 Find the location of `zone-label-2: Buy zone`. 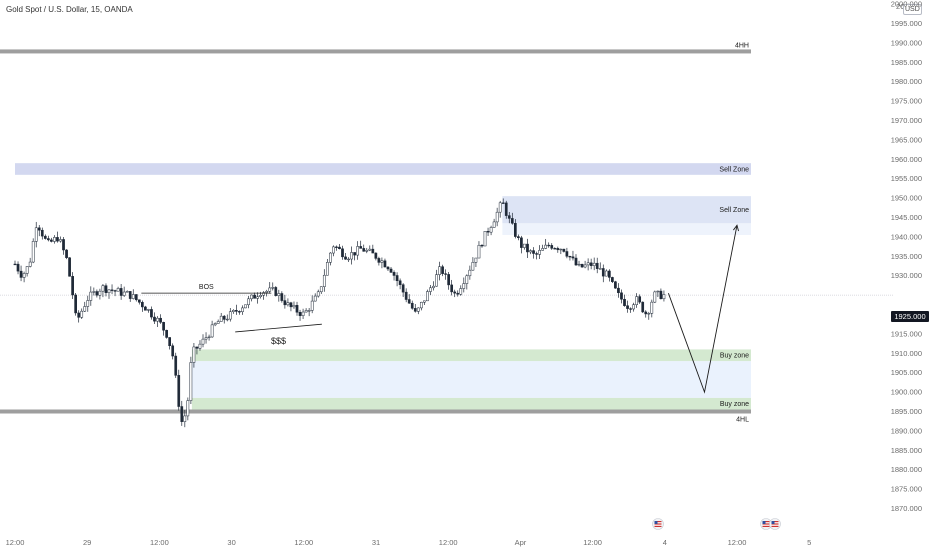

zone-label-2: Buy zone is located at coordinates (734, 356).